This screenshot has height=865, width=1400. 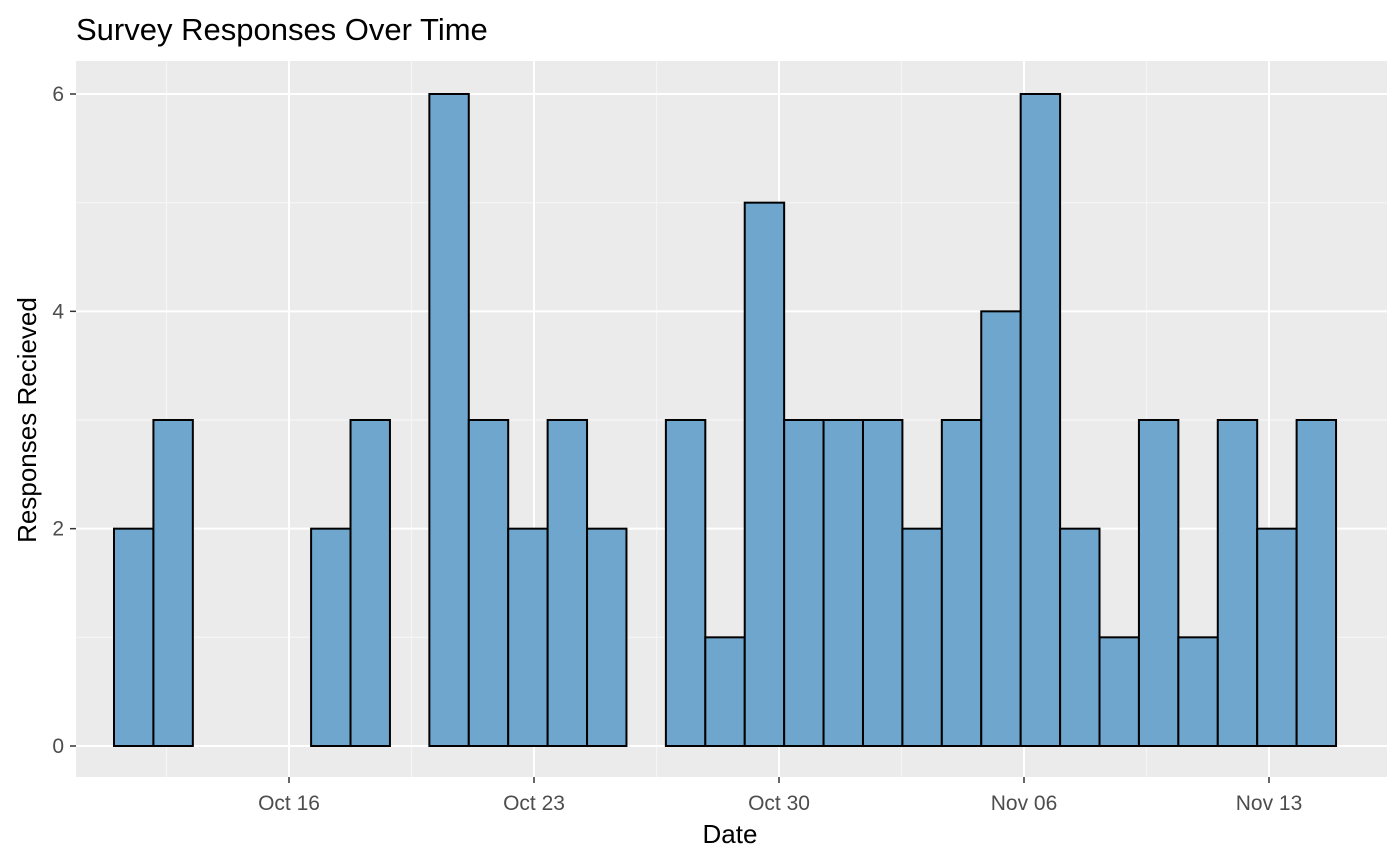 I want to click on chart-title: Survey Responses Over Time, so click(x=282, y=29).